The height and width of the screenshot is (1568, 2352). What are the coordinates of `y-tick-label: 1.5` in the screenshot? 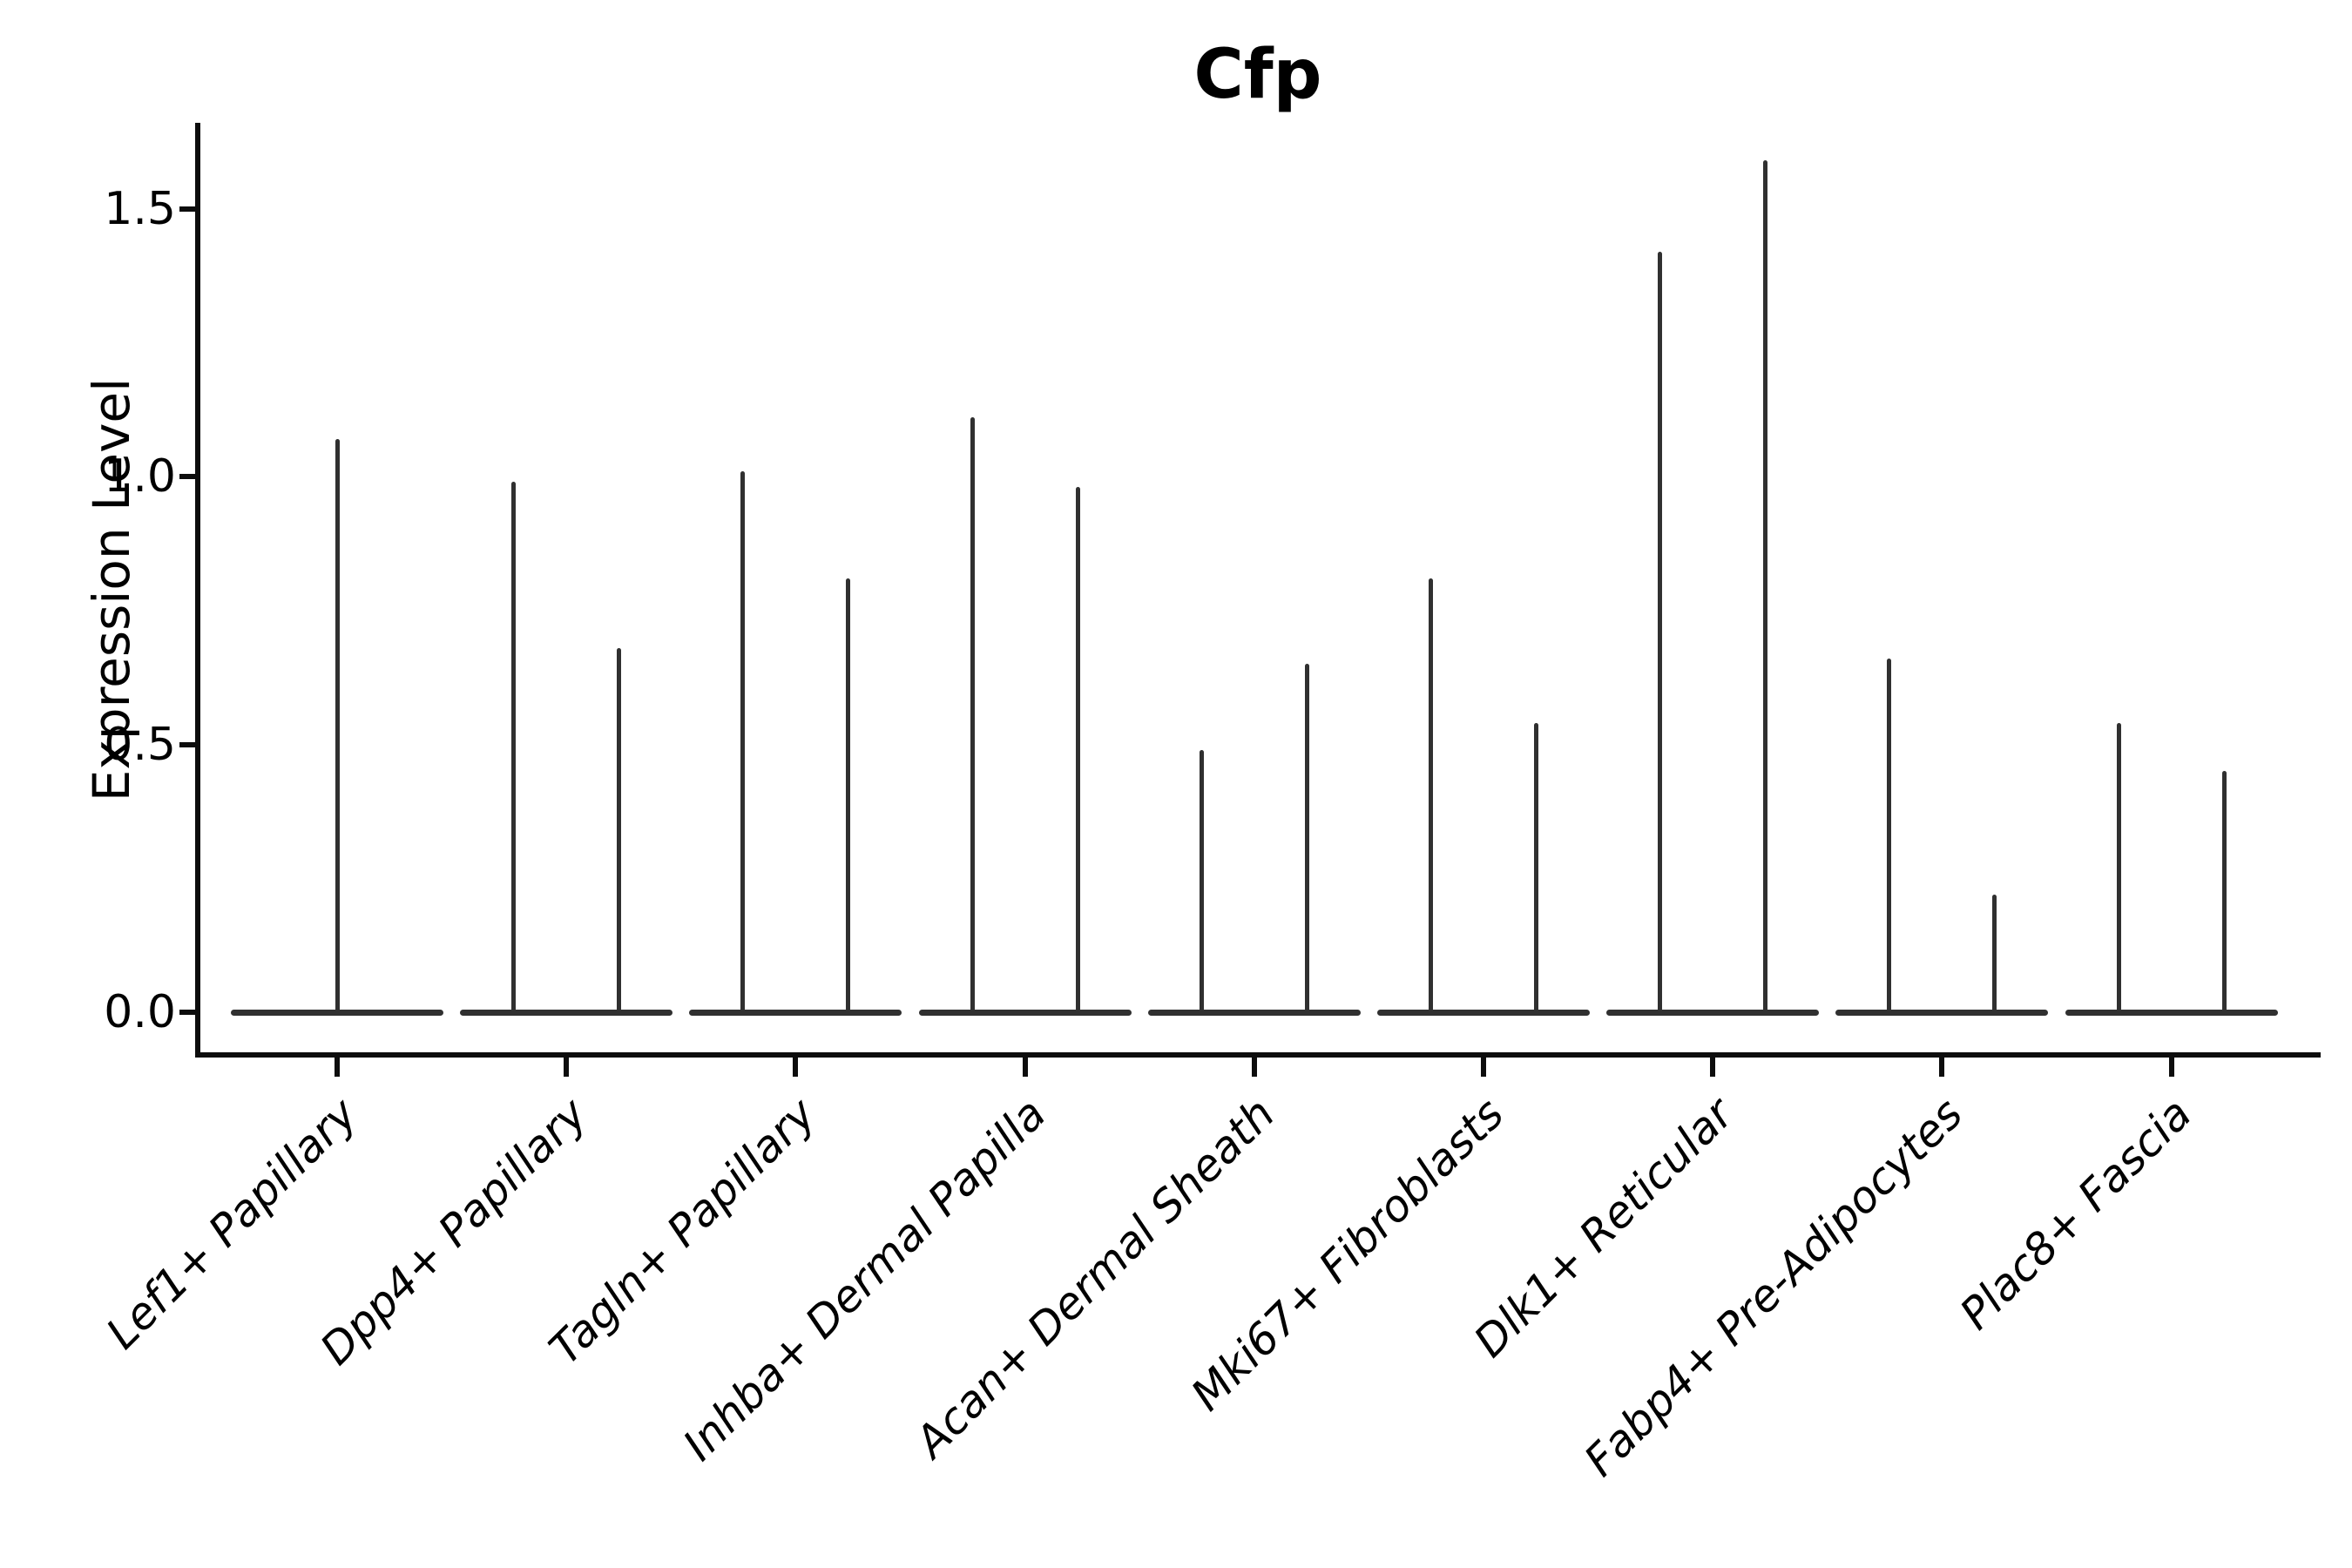 It's located at (140, 209).